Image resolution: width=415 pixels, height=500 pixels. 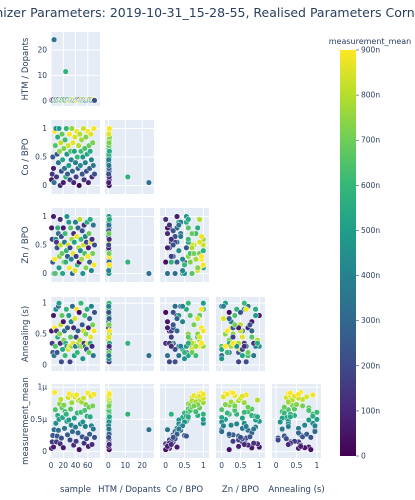 What do you see at coordinates (370, 230) in the screenshot?
I see `colorbar-tick-label: 500n` at bounding box center [370, 230].